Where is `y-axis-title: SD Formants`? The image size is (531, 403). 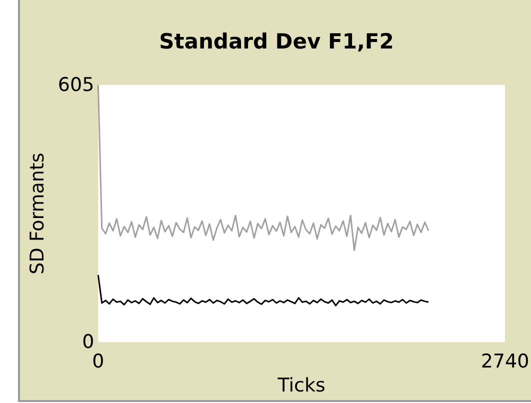
y-axis-title: SD Formants is located at coordinates (37, 213).